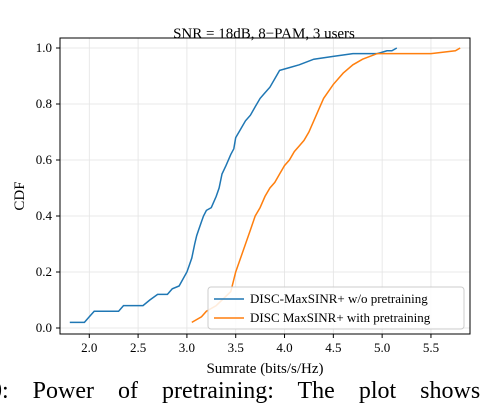  I want to click on y-tick-label: 0.8, so click(44, 103).